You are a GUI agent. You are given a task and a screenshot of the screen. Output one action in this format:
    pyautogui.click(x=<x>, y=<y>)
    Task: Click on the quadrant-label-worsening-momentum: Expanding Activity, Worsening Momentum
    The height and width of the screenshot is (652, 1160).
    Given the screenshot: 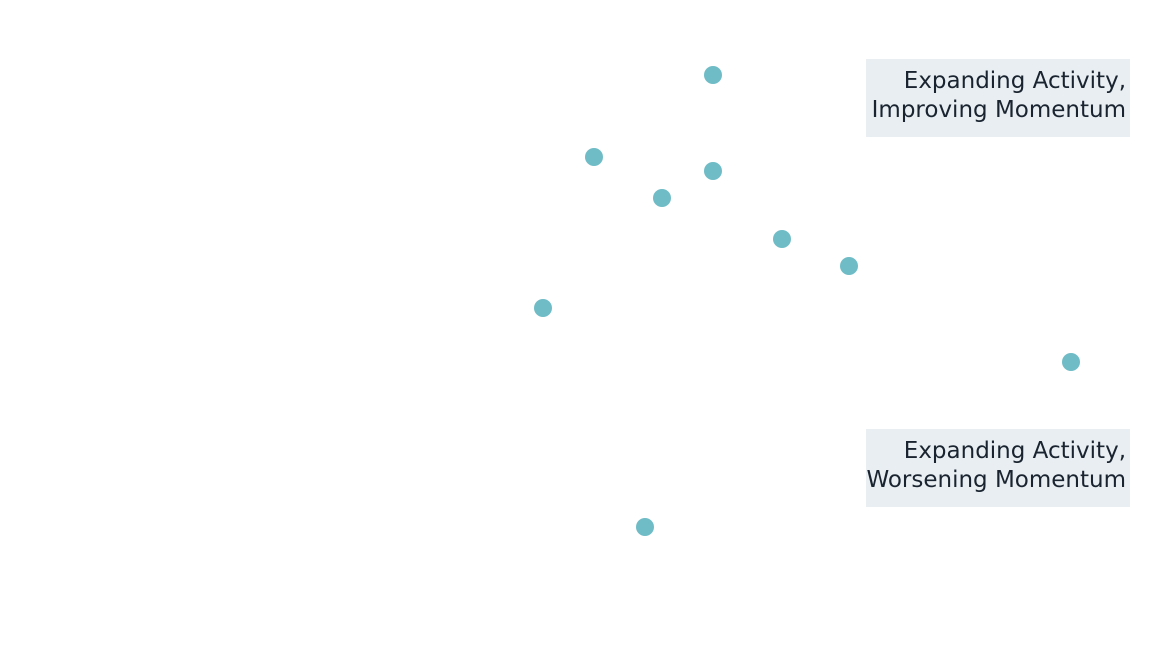 What is the action you would take?
    pyautogui.click(x=998, y=468)
    